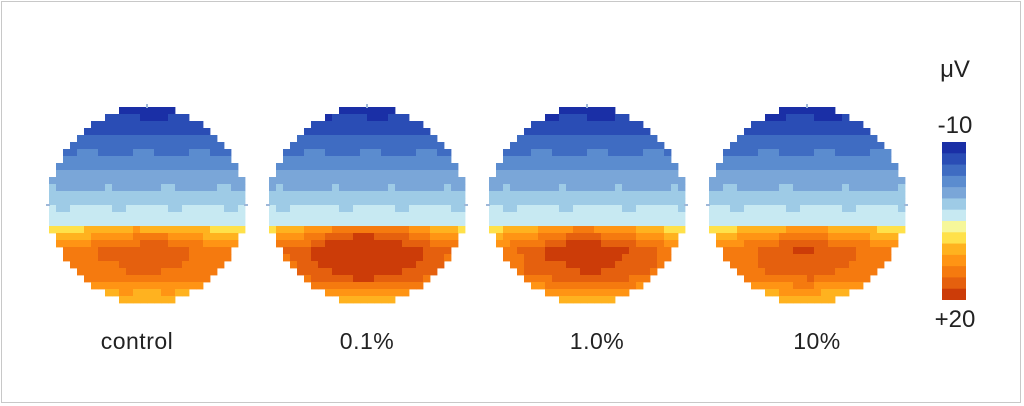 The width and height of the screenshot is (1024, 406). What do you see at coordinates (367, 341) in the screenshot?
I see `label-0-1-percent: 0.1%` at bounding box center [367, 341].